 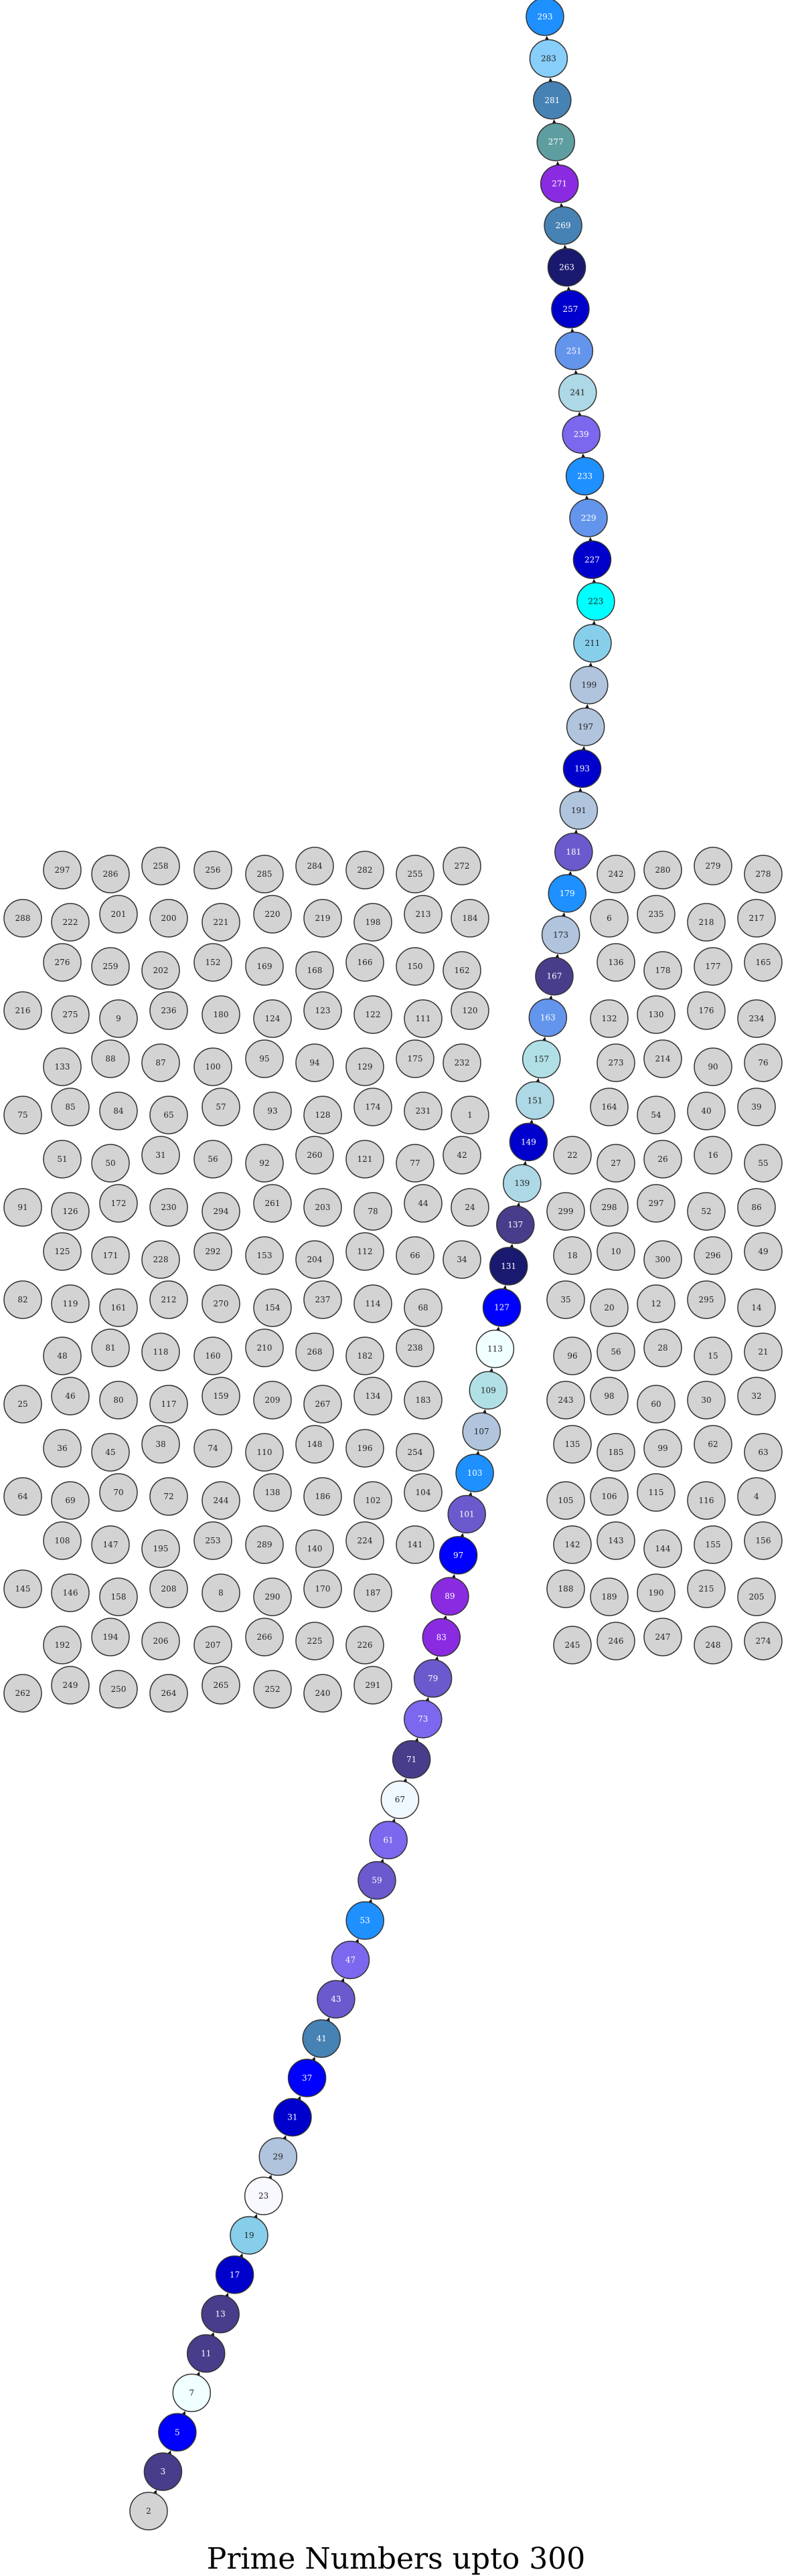 What do you see at coordinates (706, 1589) in the screenshot?
I see `composite-node-215: 215` at bounding box center [706, 1589].